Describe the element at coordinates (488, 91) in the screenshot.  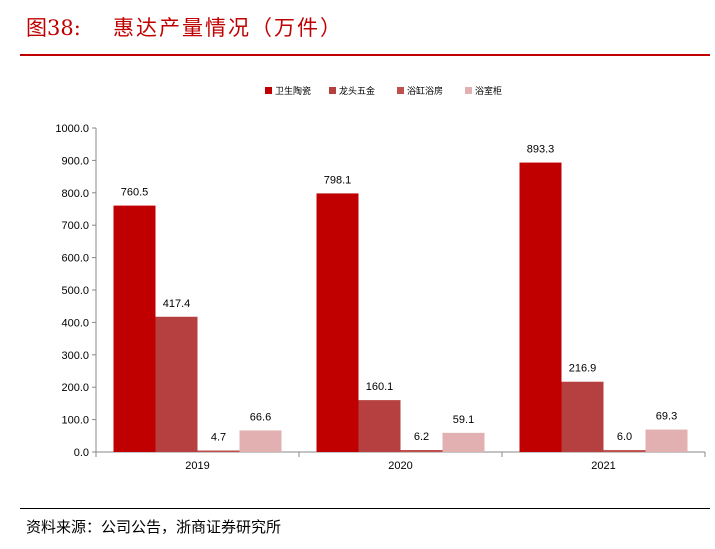
I see `legend-label: 浴室柜` at that location.